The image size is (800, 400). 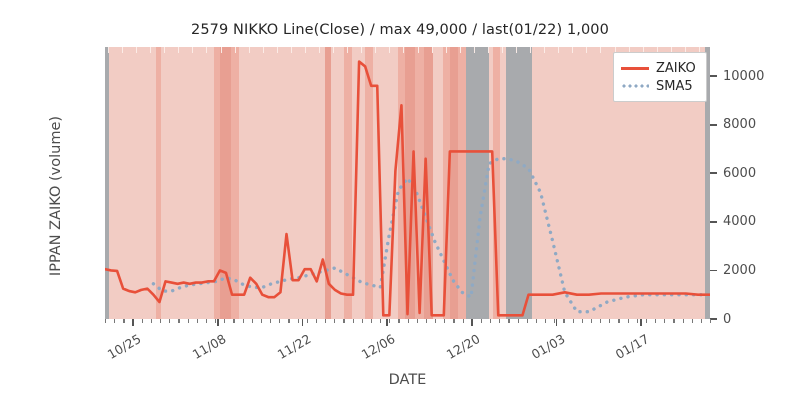 What do you see at coordinates (744, 76) in the screenshot?
I see `y-tick-label: 10000` at bounding box center [744, 76].